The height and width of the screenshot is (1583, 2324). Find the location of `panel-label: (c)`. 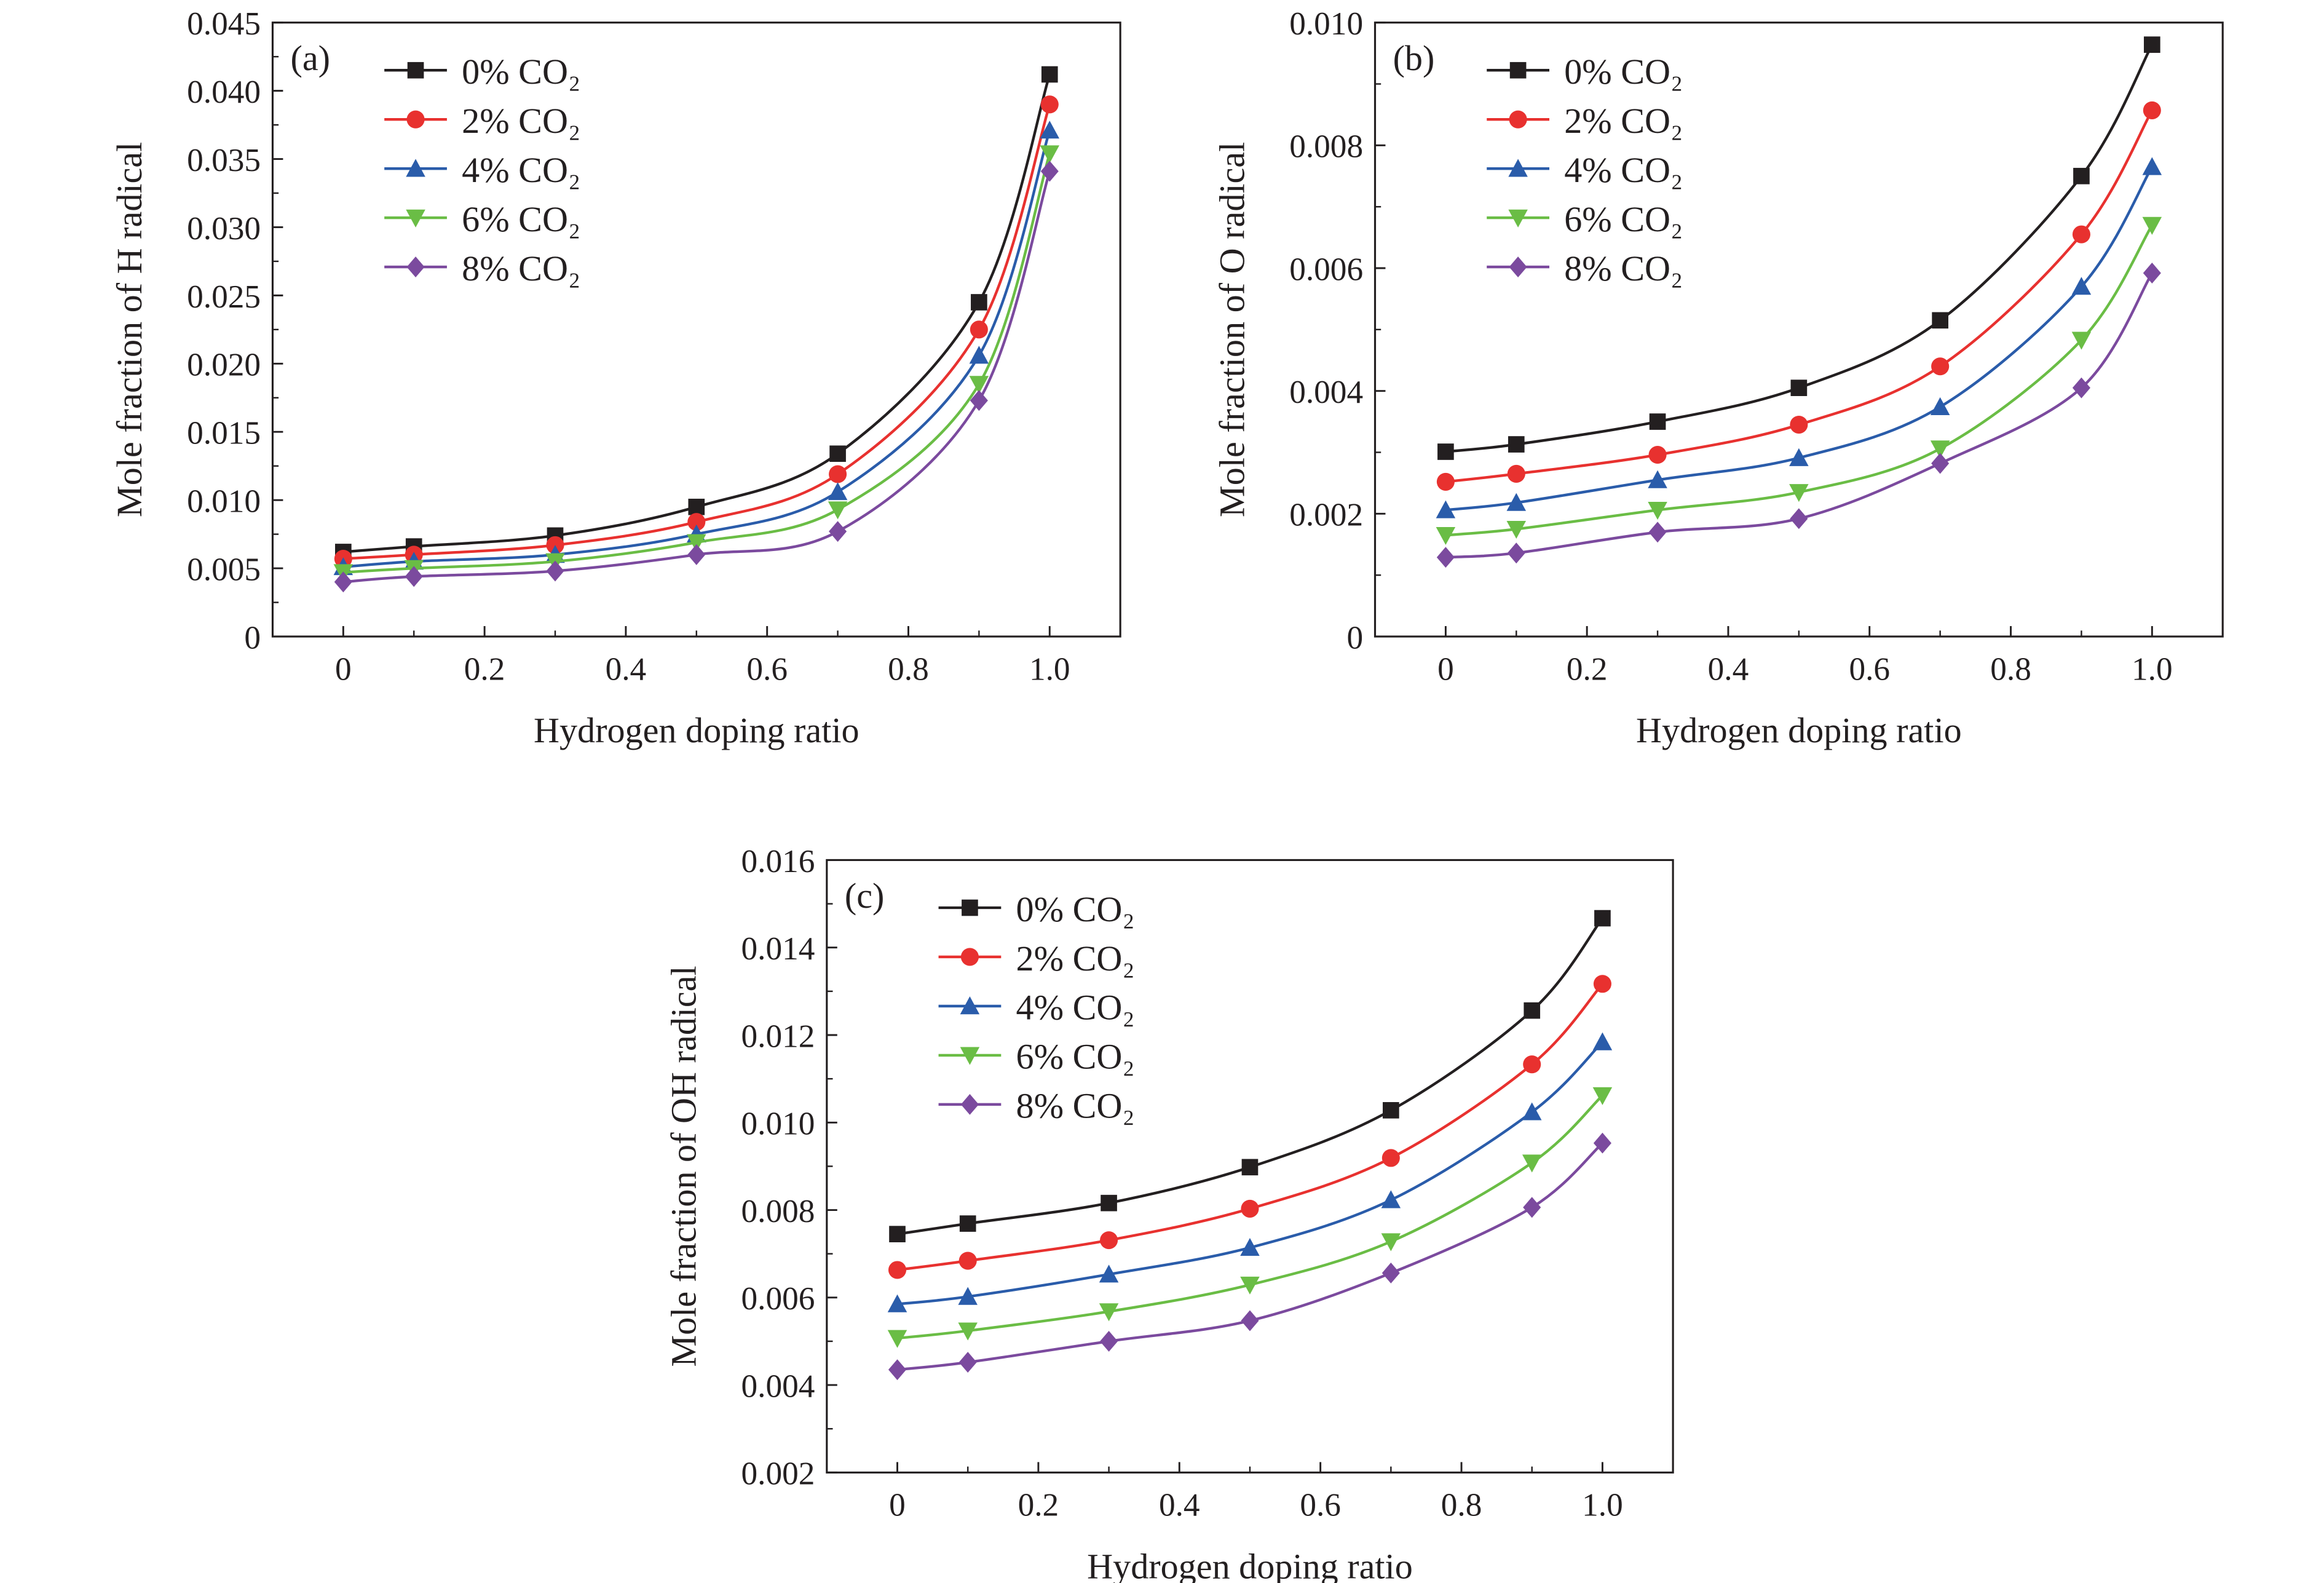

panel-label: (c) is located at coordinates (865, 896).